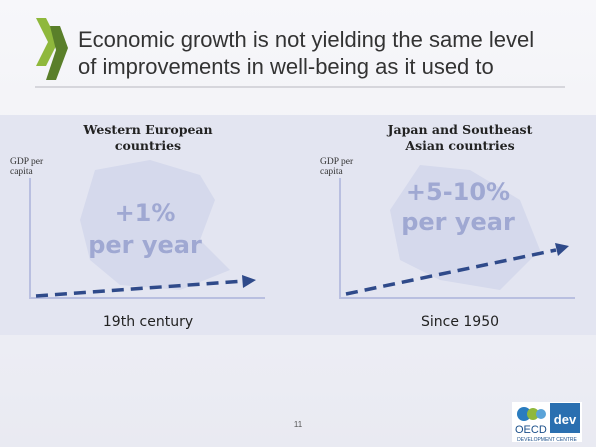  I want to click on logo-chevrons, so click(52, 49).